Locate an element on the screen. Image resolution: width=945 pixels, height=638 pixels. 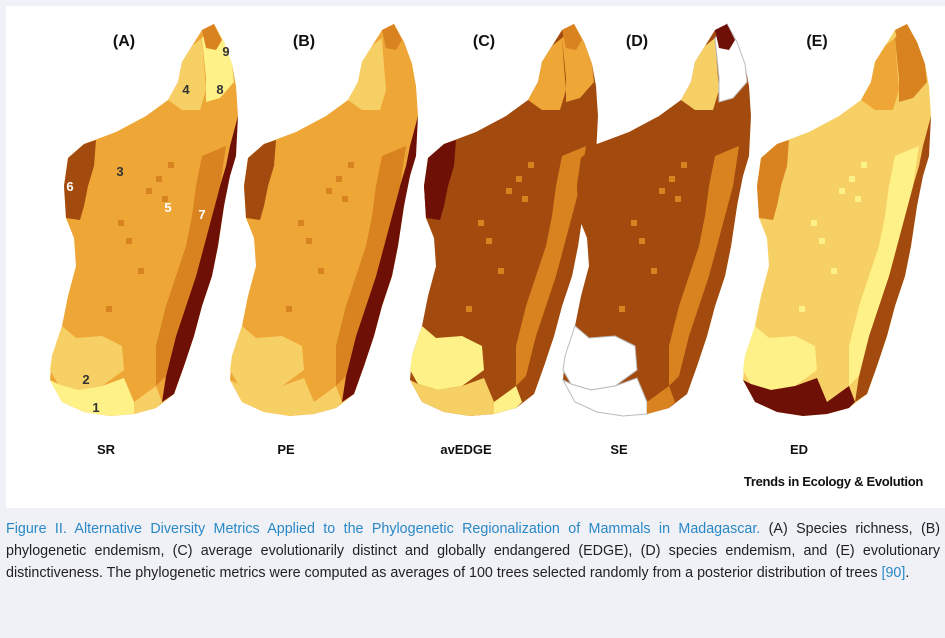
region-number-9: 9 is located at coordinates (225, 51).